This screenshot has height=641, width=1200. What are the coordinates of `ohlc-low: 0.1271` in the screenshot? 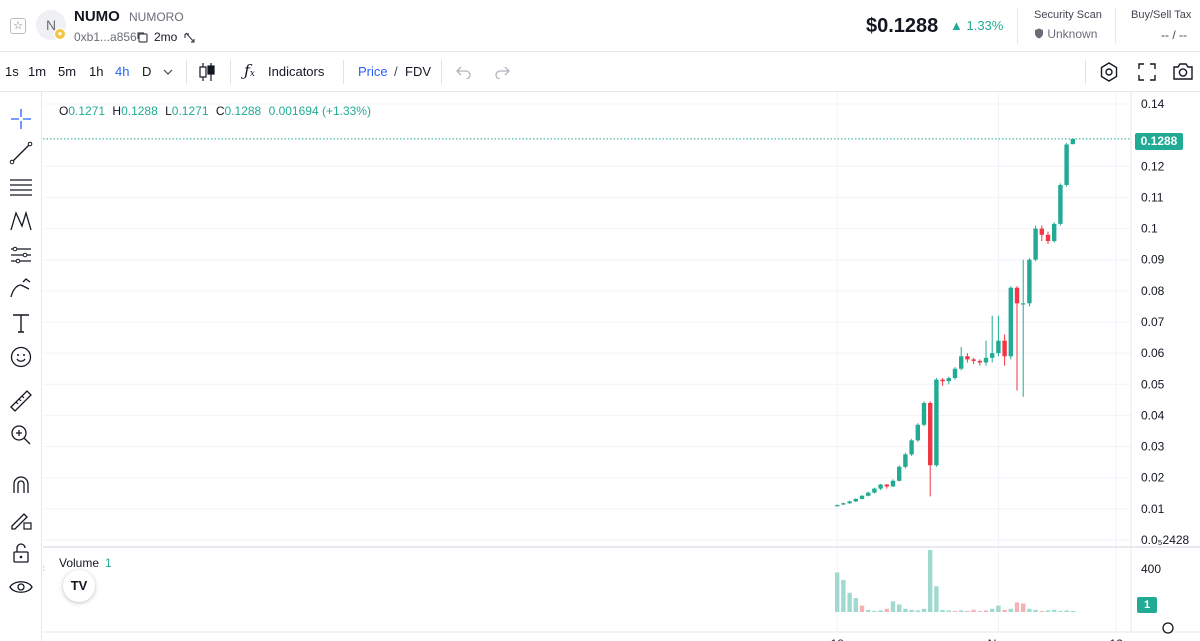 It's located at (190, 111).